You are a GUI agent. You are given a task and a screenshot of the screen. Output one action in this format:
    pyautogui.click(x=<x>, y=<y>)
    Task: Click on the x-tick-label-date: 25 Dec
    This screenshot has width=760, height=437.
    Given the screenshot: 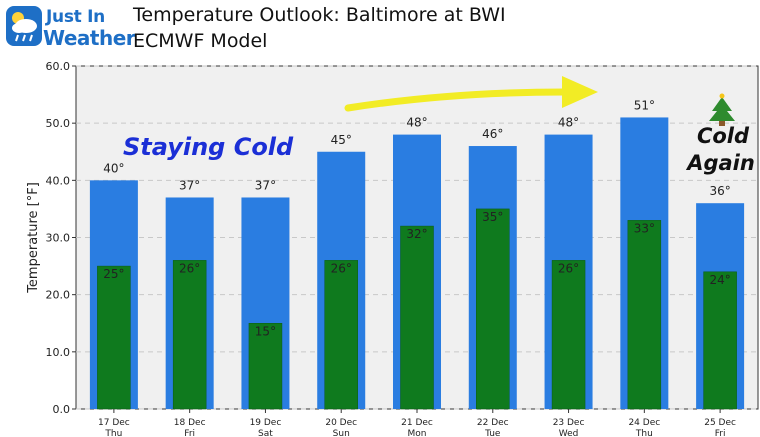 What is the action you would take?
    pyautogui.click(x=720, y=423)
    